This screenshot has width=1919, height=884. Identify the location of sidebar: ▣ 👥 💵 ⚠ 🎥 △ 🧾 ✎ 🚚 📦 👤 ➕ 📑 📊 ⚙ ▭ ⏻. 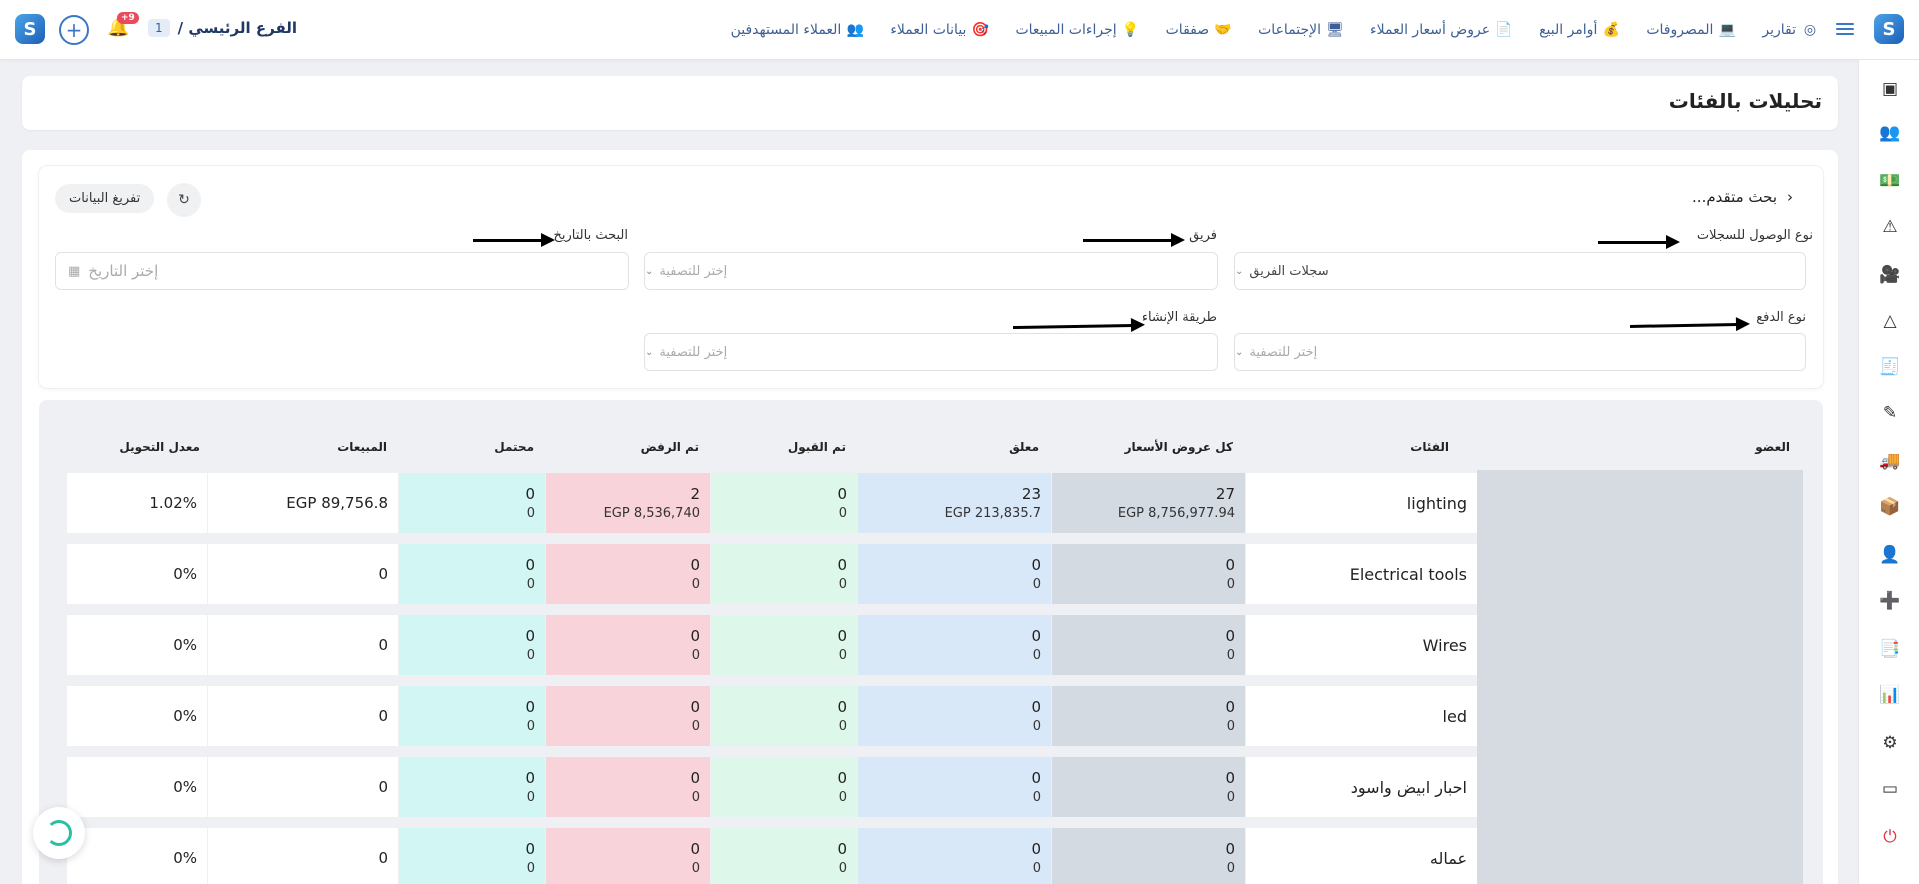
(1888, 472).